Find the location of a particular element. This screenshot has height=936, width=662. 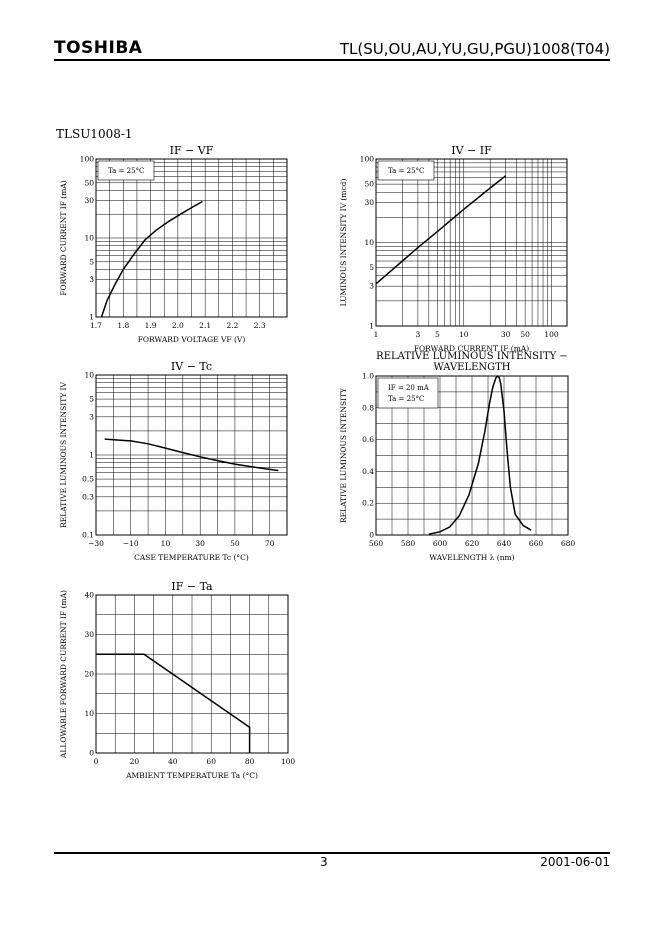

y-tick-label: 0.8 is located at coordinates (368, 407).